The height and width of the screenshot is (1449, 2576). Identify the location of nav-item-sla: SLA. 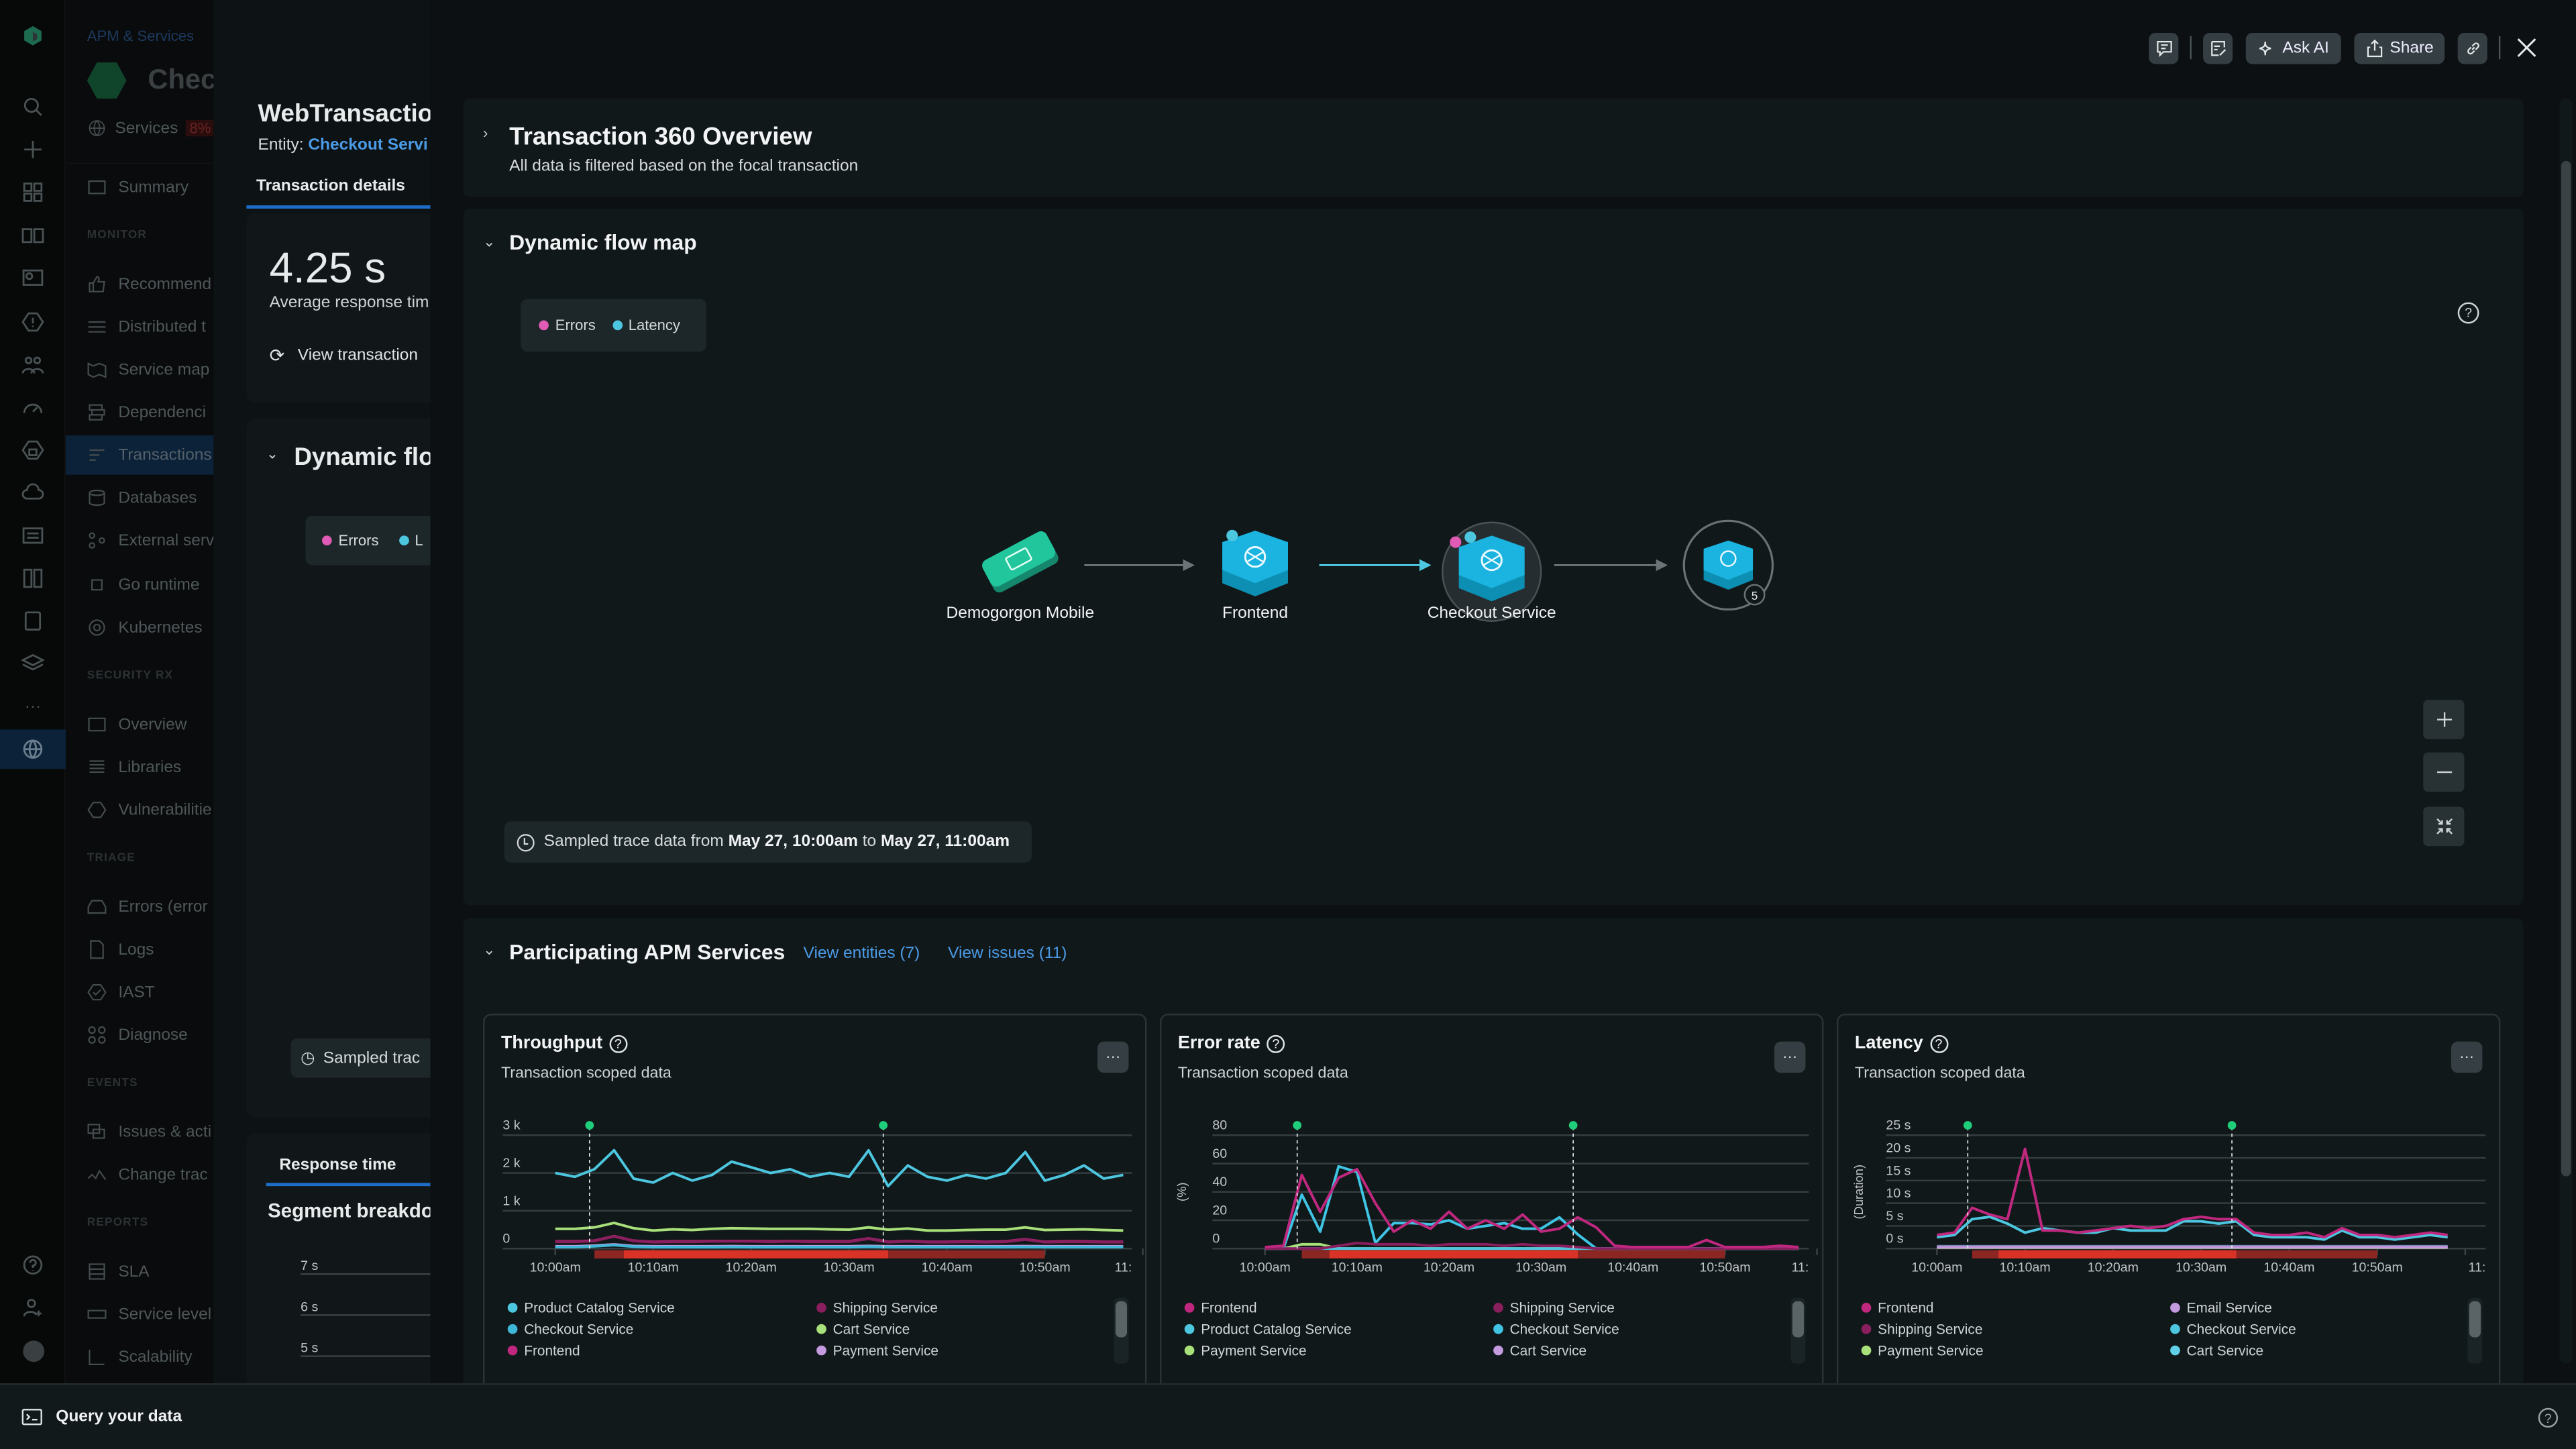
(139, 1271).